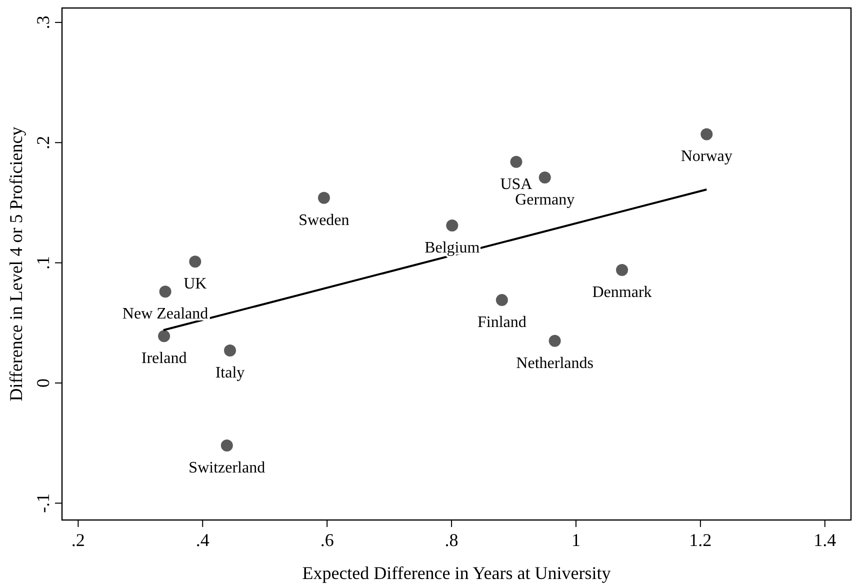  What do you see at coordinates (43, 23) in the screenshot?
I see `y-tick-label: .3` at bounding box center [43, 23].